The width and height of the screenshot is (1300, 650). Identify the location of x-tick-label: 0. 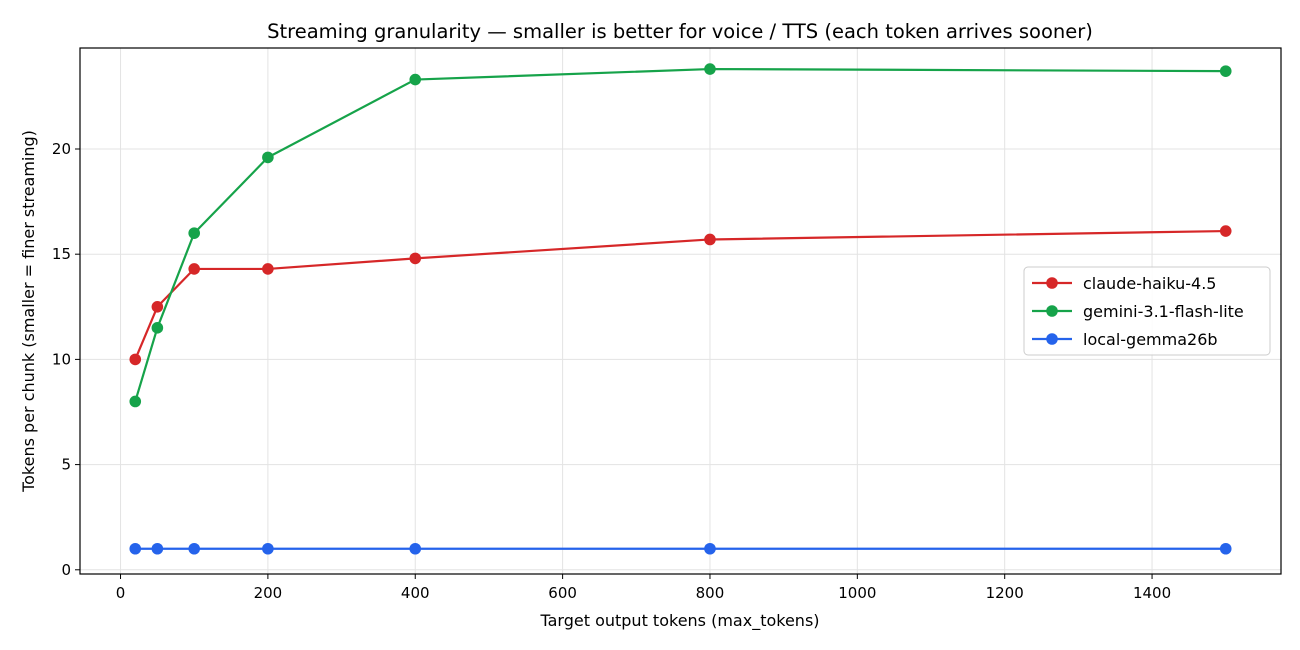
(121, 593).